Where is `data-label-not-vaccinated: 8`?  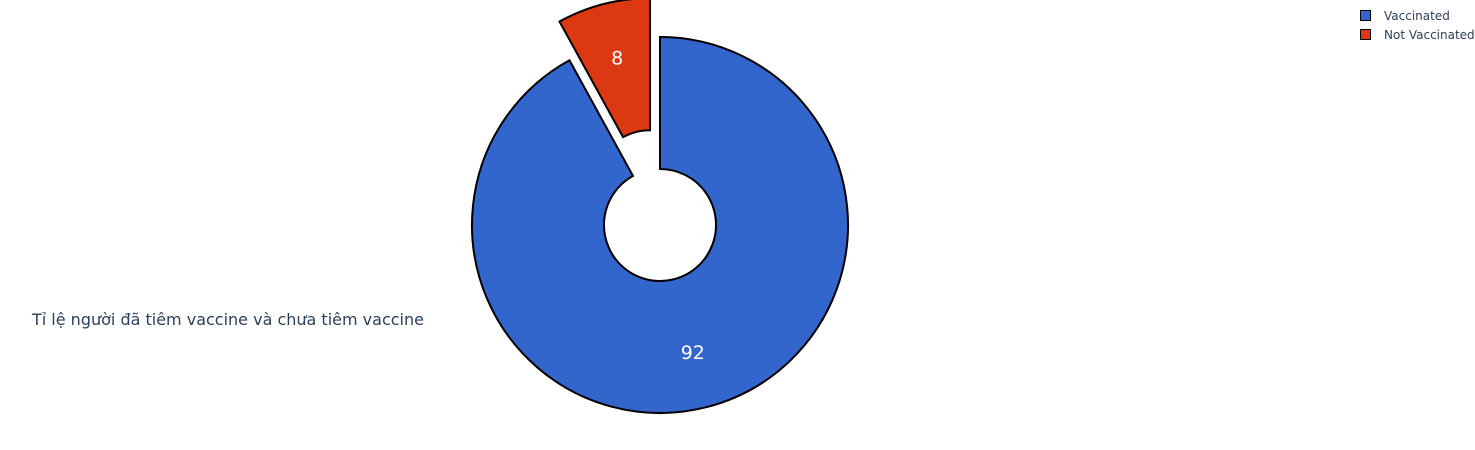 data-label-not-vaccinated: 8 is located at coordinates (617, 58).